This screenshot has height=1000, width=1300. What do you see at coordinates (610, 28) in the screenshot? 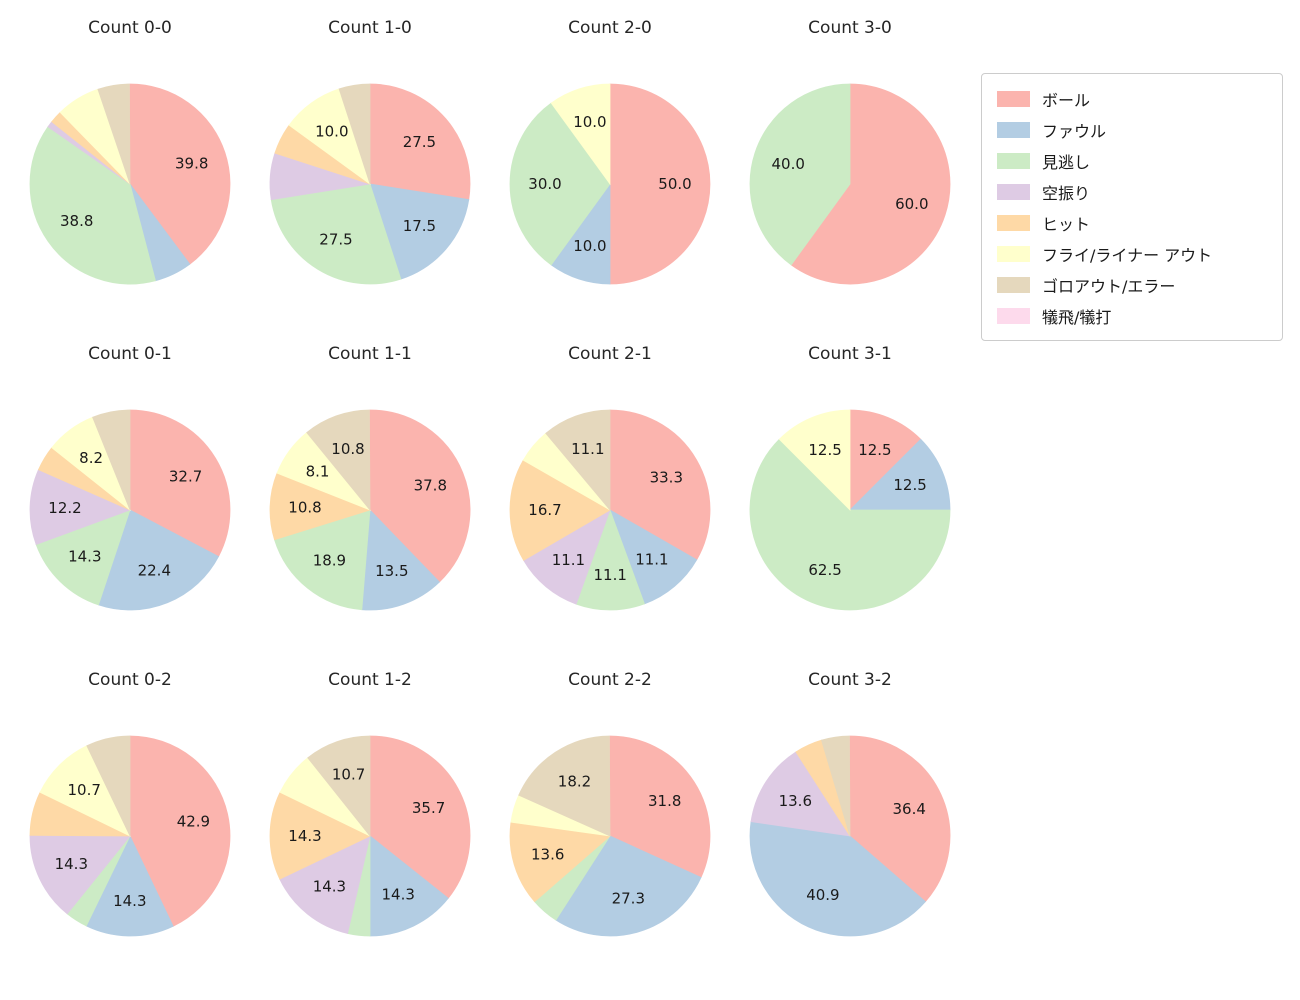
I see `chart-title: Count 2-0` at bounding box center [610, 28].